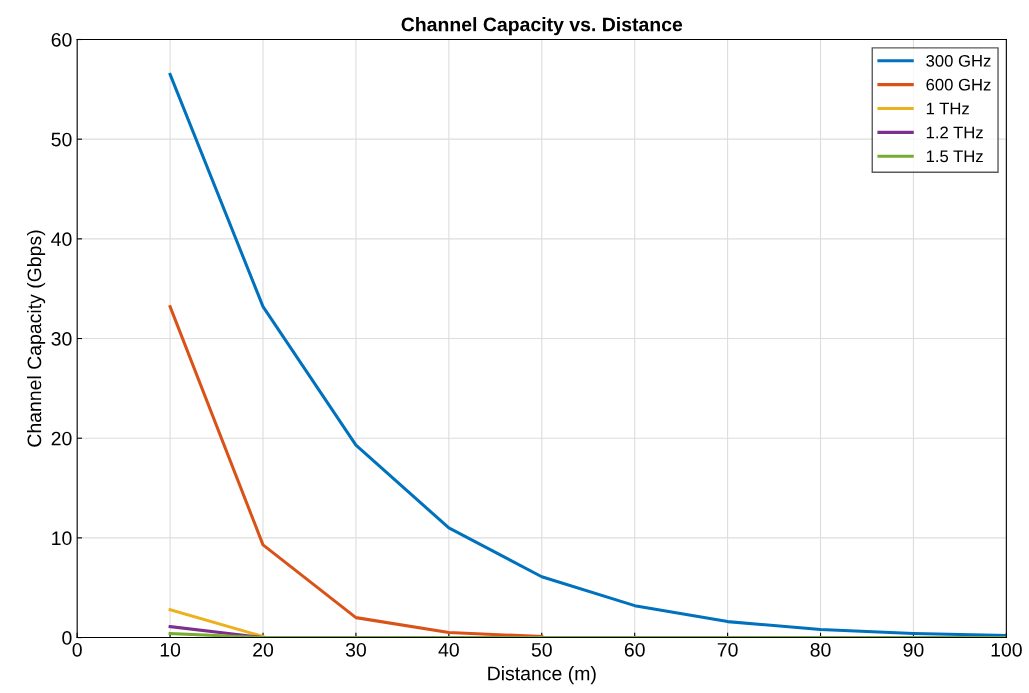 Image resolution: width=1029 pixels, height=693 pixels. I want to click on y-tick-label: 50, so click(61, 139).